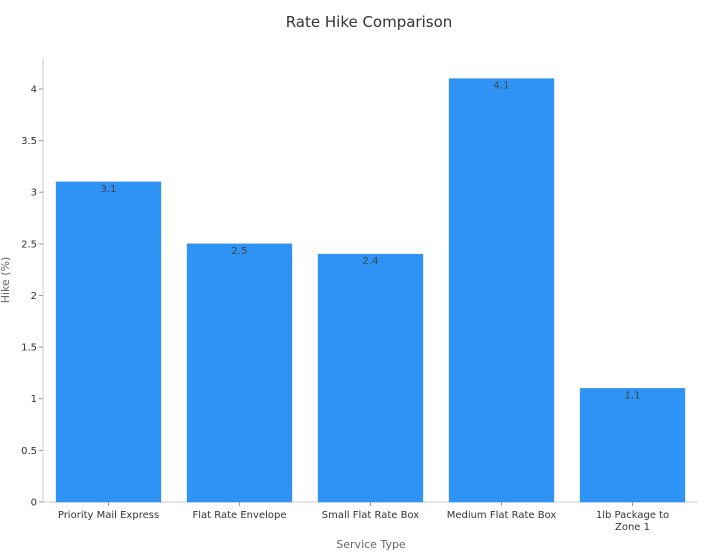  Describe the element at coordinates (371, 544) in the screenshot. I see `x-axis-title: Service Type` at that location.